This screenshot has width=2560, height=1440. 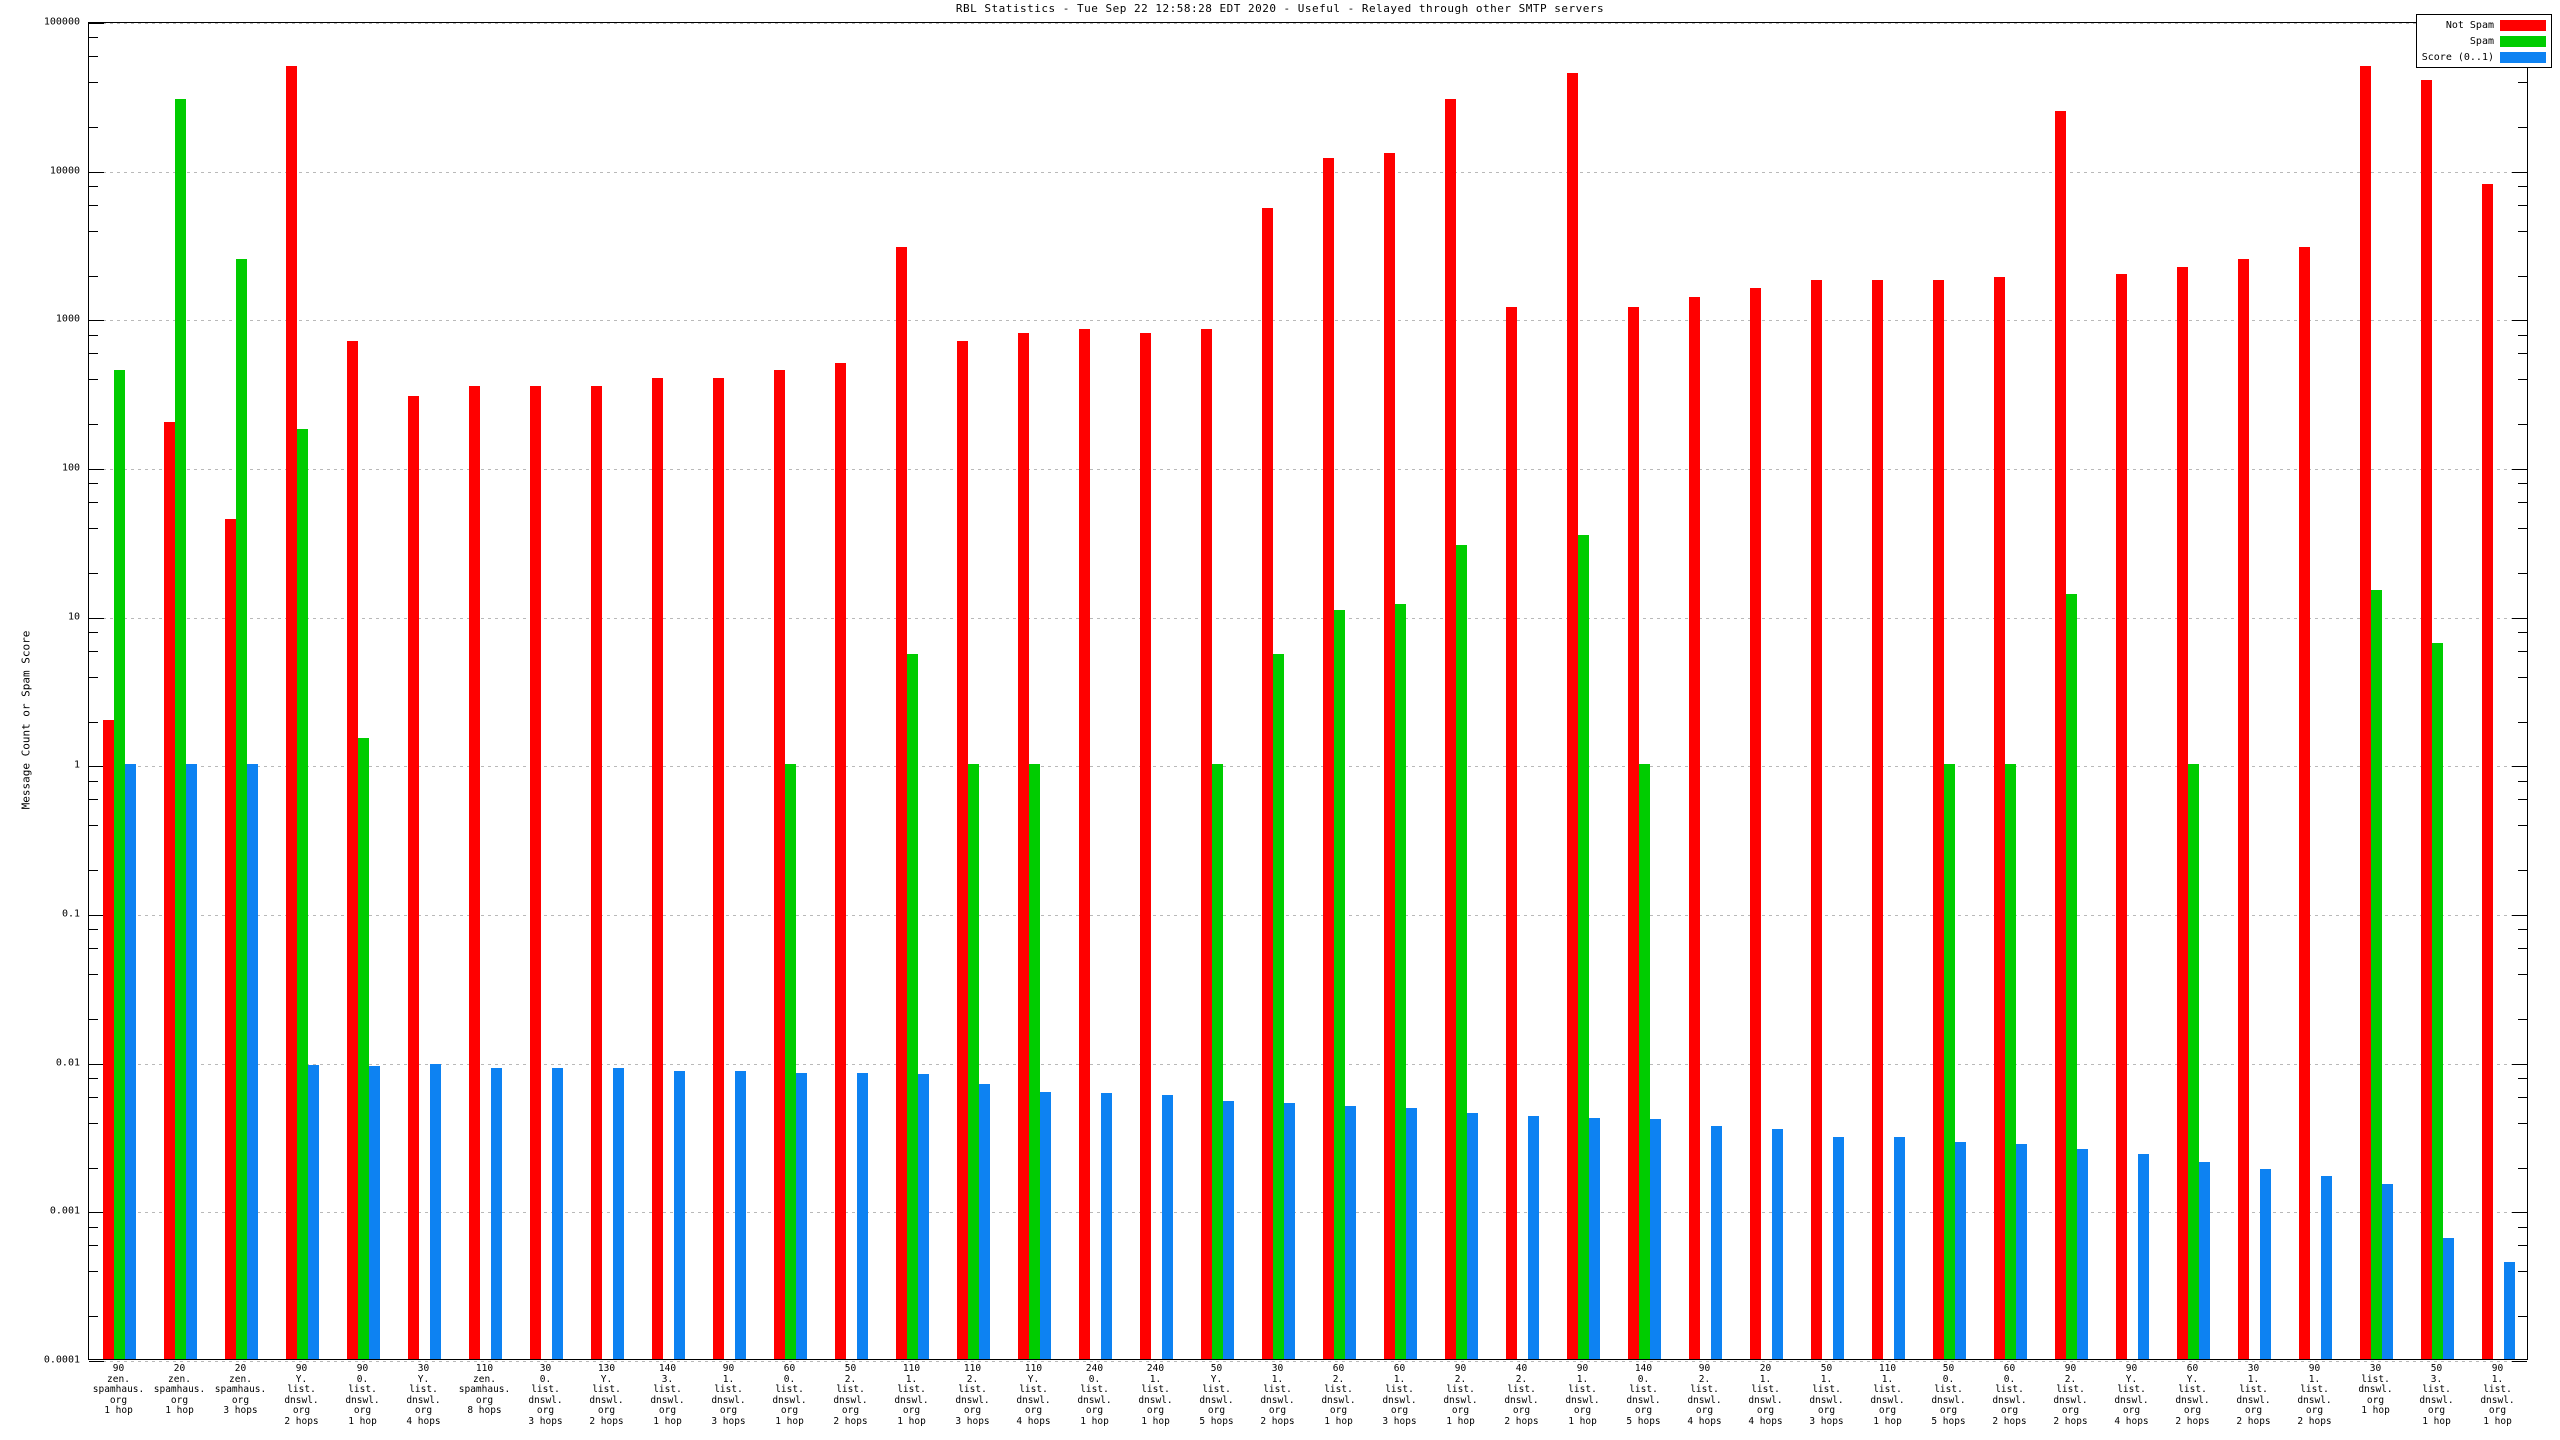 I want to click on x-tick-label: 20 1. list. dnswl. org 4 hops, so click(x=1765, y=1395).